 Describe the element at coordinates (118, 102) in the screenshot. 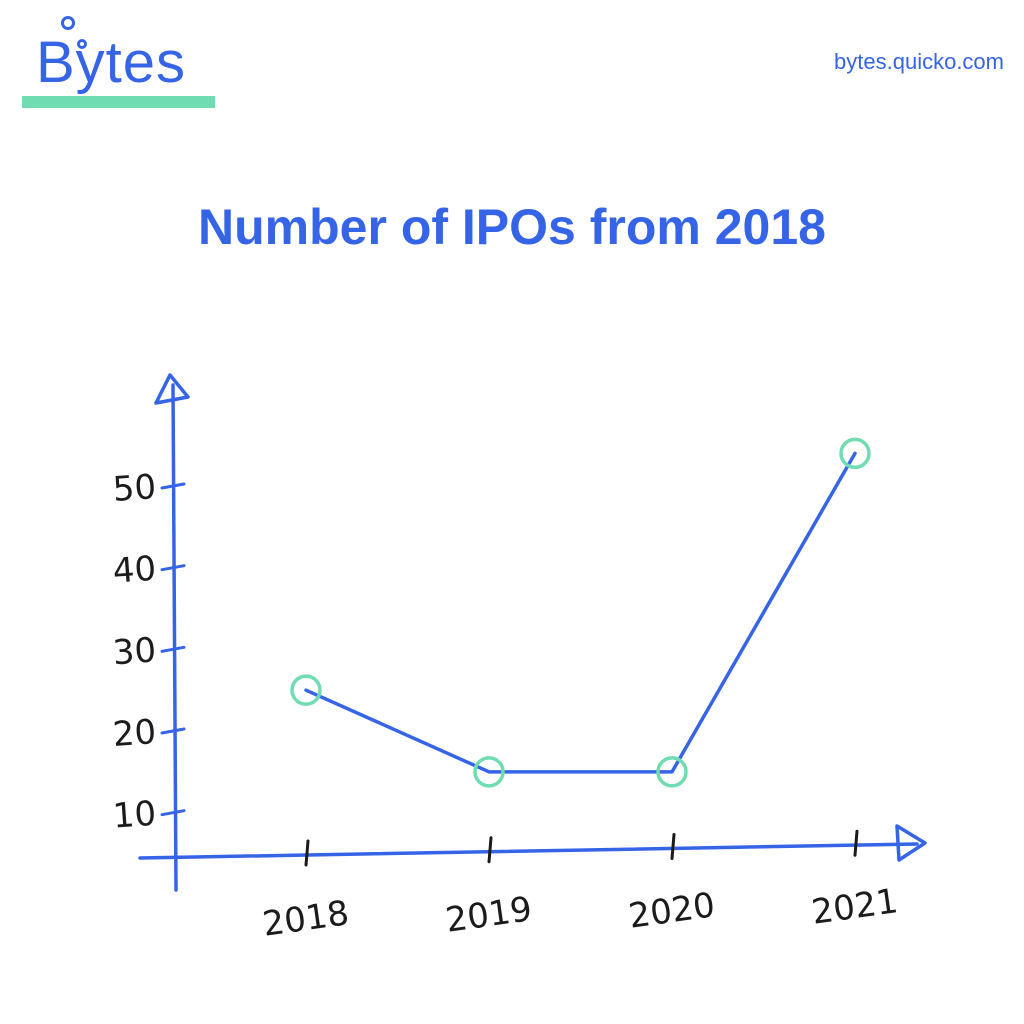

I see `logo-underline` at that location.